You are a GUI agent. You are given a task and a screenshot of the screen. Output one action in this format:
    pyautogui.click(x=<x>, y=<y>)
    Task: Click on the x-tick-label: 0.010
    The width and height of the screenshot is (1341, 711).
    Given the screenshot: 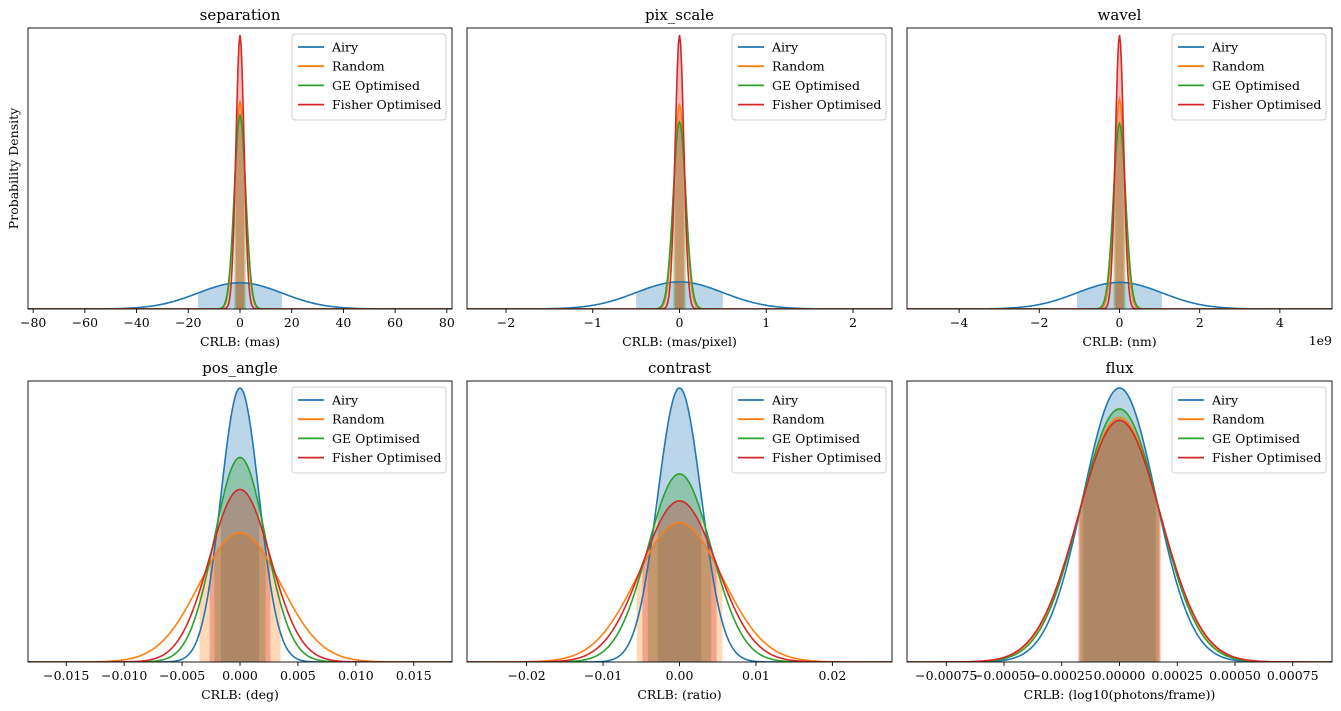 What is the action you would take?
    pyautogui.click(x=356, y=675)
    